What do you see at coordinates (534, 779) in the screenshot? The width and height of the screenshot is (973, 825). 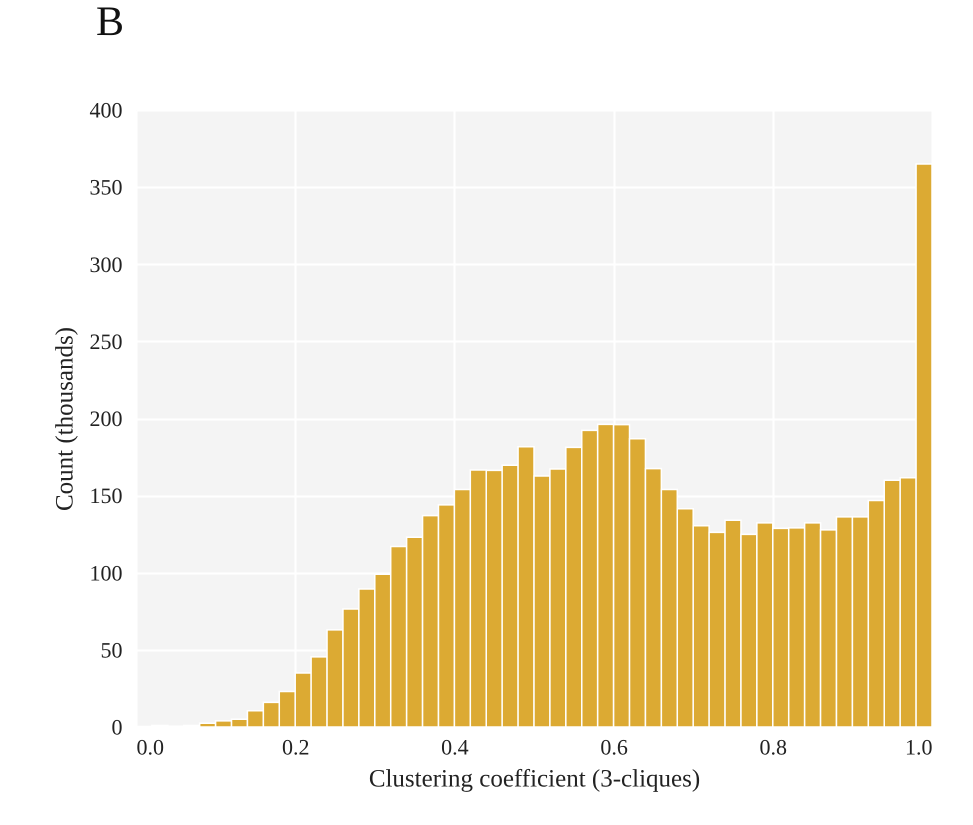 I see `x-axis-title: Clustering coefficient (3-cliques)` at bounding box center [534, 779].